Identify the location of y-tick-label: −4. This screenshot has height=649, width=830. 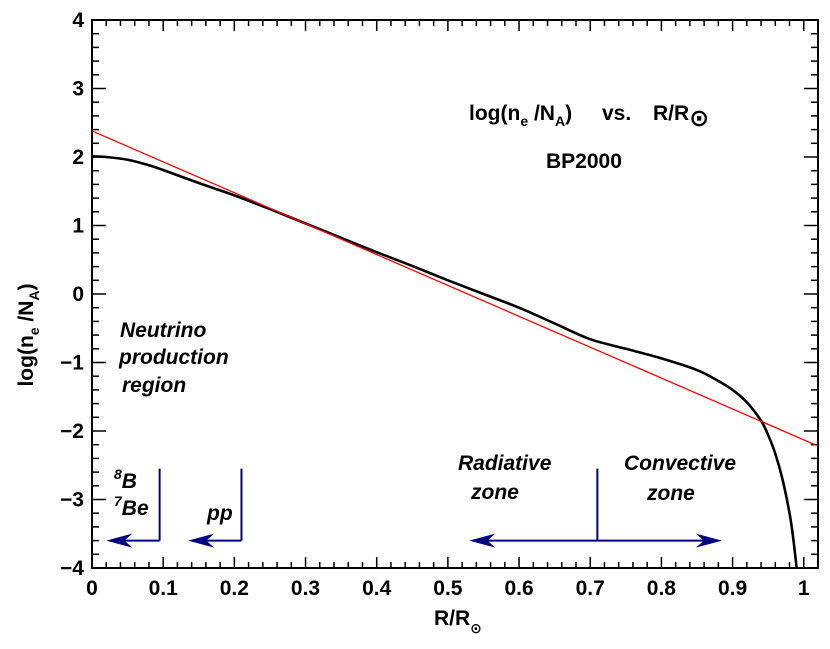
(72, 568).